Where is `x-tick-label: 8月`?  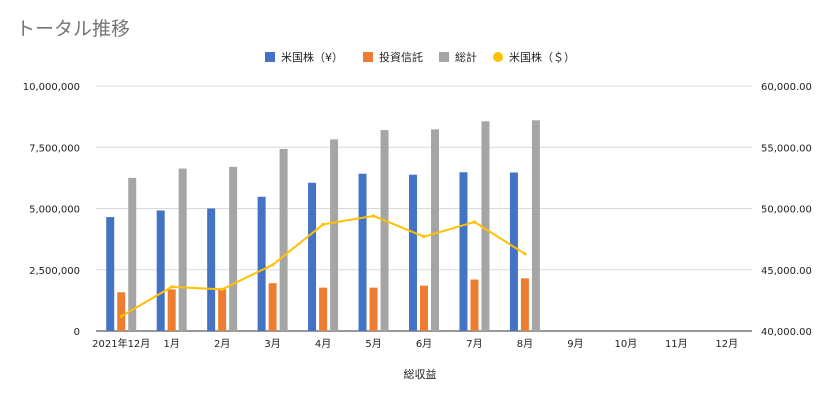 x-tick-label: 8月 is located at coordinates (525, 344).